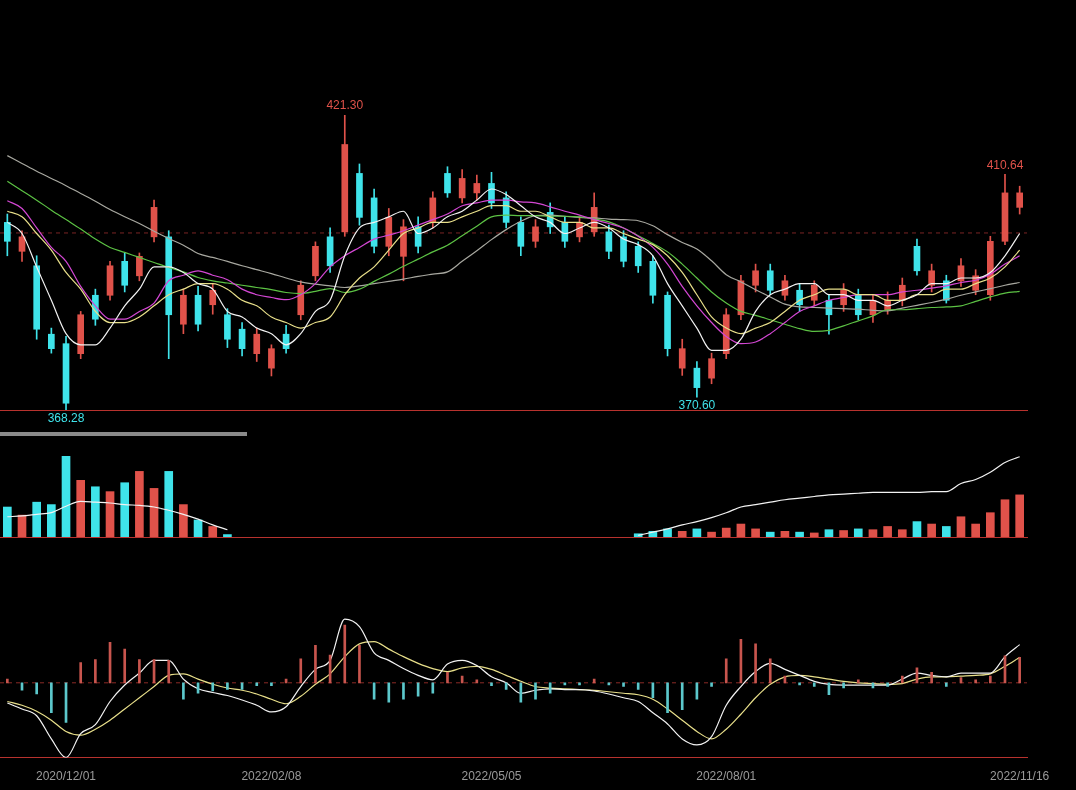 The width and height of the screenshot is (1076, 790). I want to click on annotation: 370.60, so click(697, 405).